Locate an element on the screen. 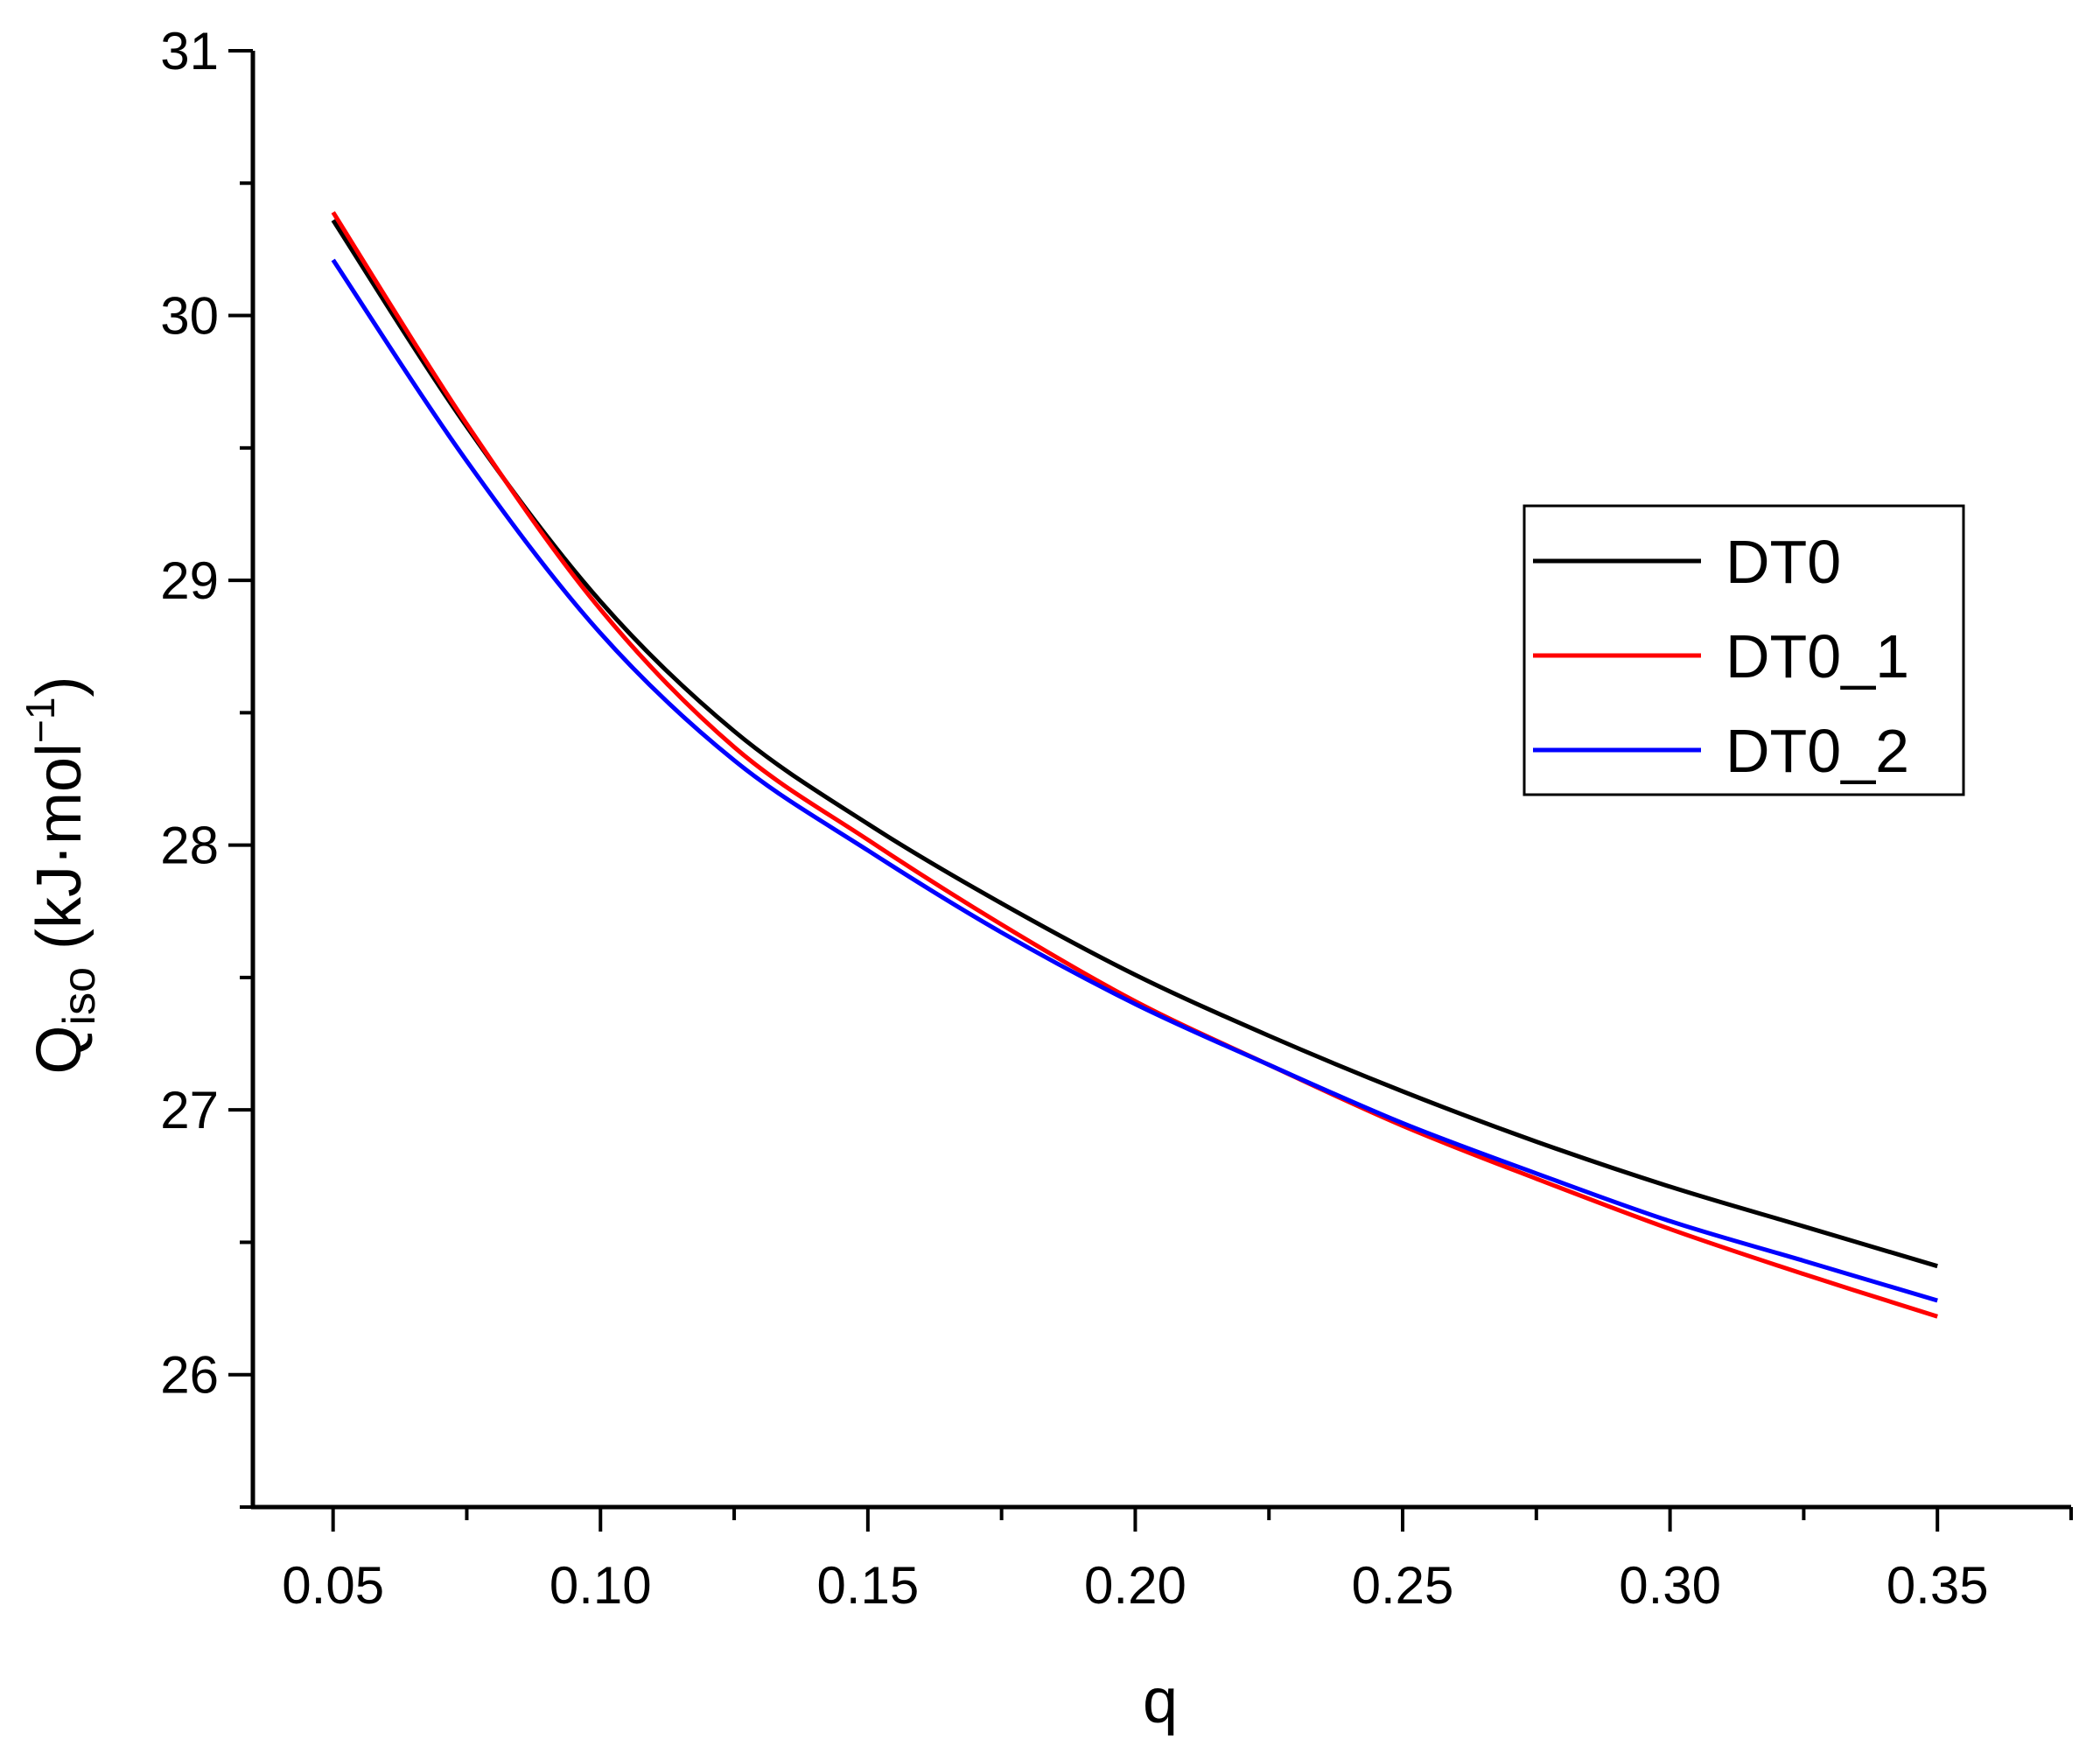 The image size is (2100, 1760). y-axis-title: Qiso (kJ·mol−1) is located at coordinates (61, 876).